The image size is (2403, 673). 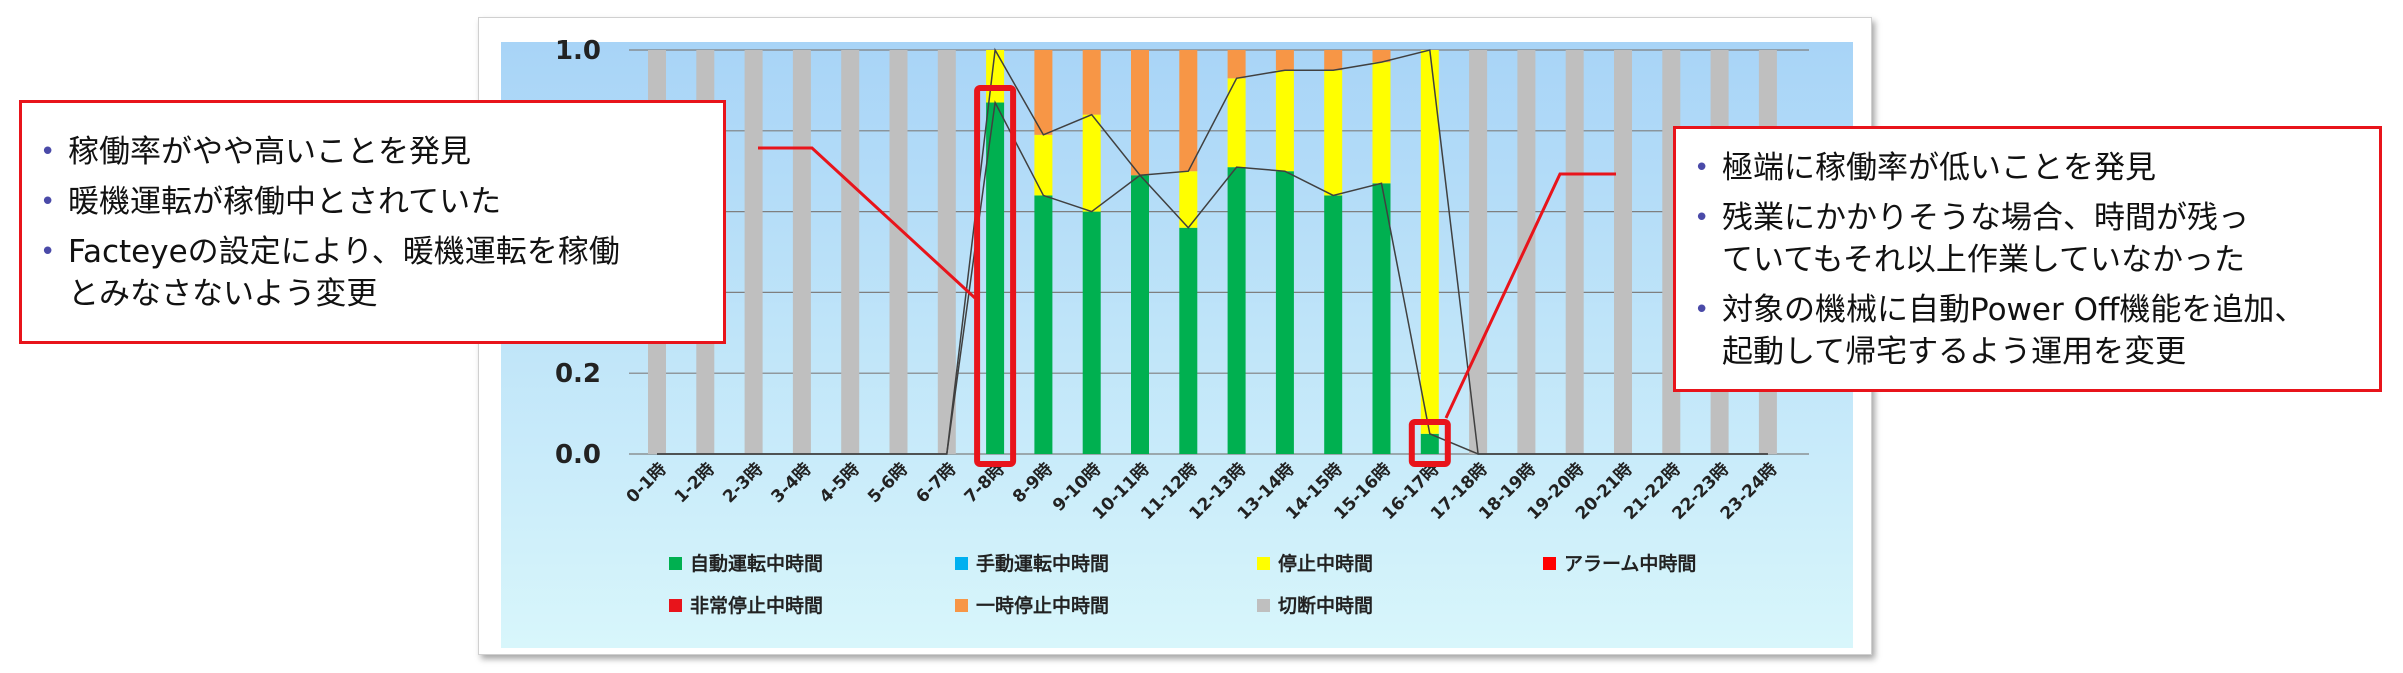 I want to click on legend-label: 切断中時間, so click(x=1325, y=605).